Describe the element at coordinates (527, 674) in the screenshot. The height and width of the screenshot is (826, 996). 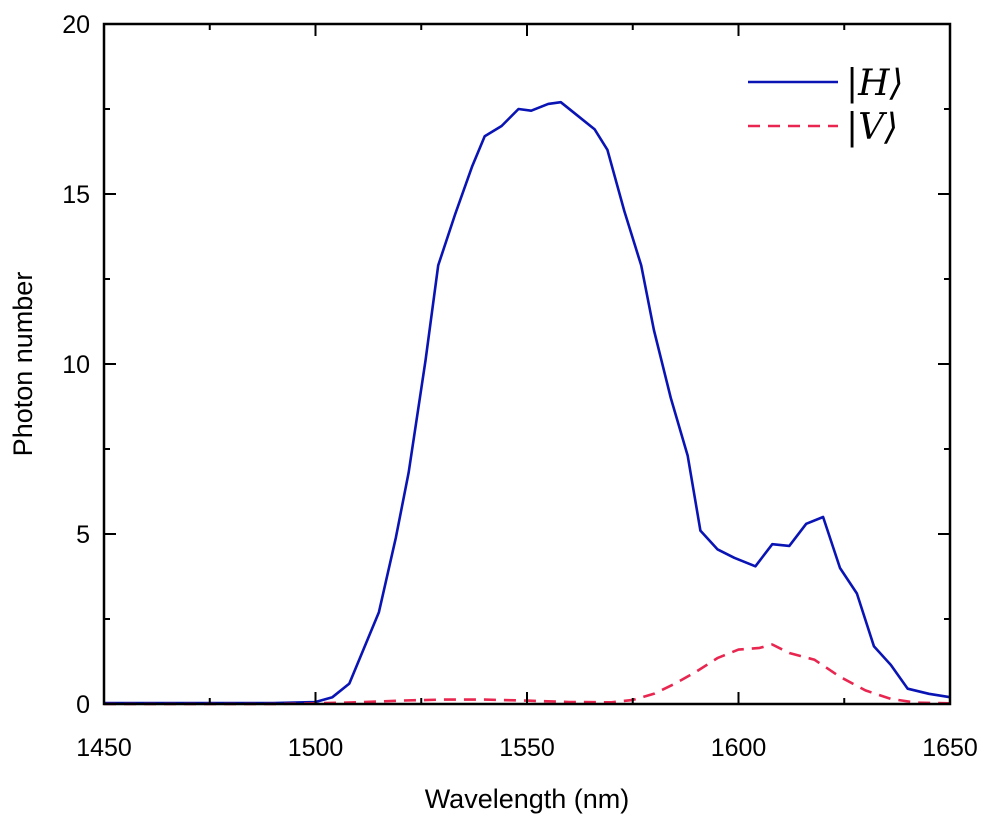
I see `series-line-v` at that location.